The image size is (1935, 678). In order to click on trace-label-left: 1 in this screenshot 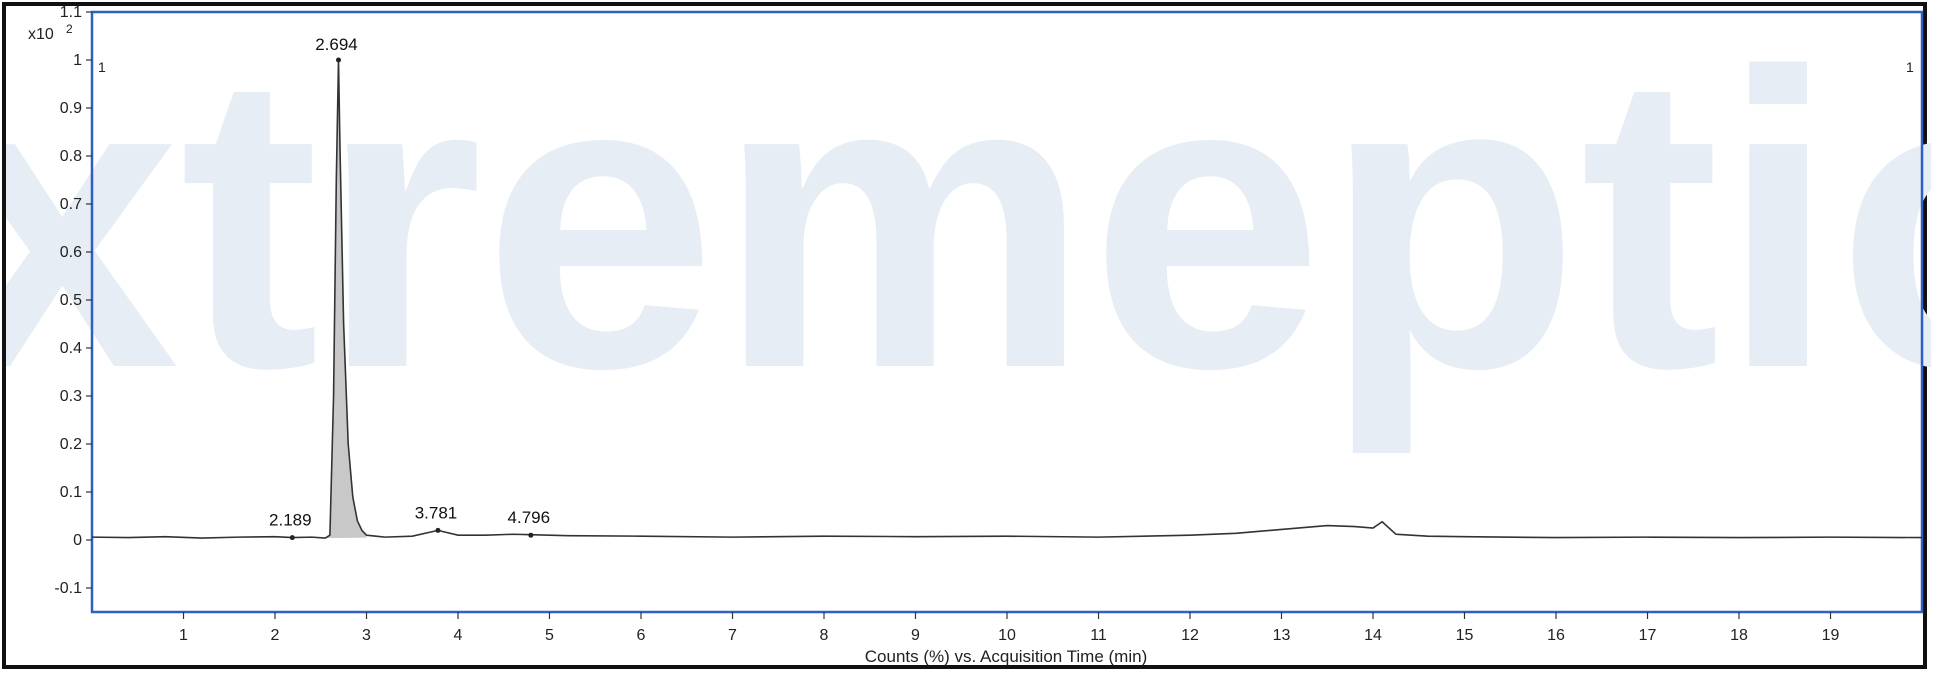, I will do `click(102, 67)`.